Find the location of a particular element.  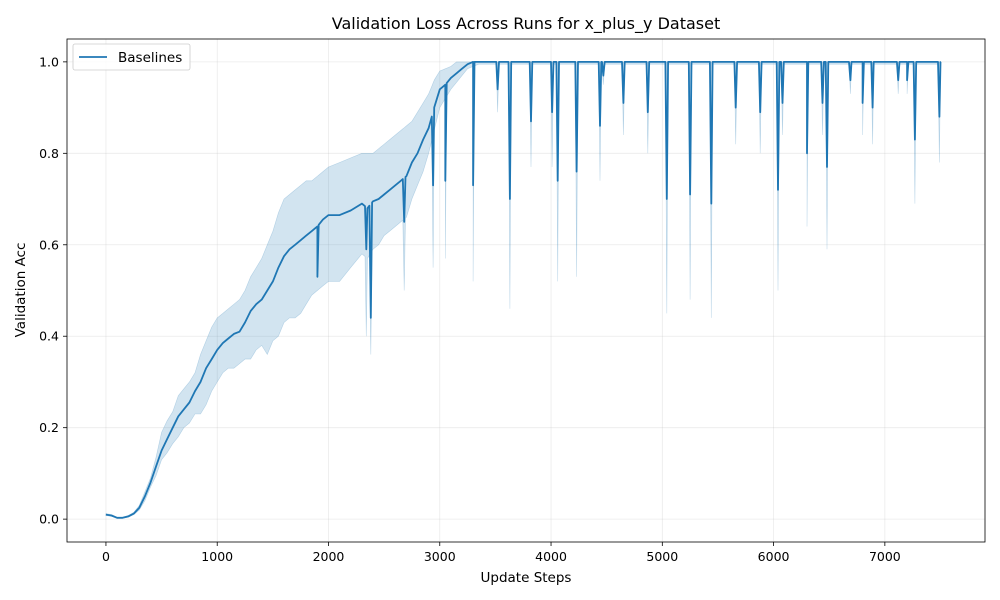

x-tick-label: 1000 is located at coordinates (217, 556).